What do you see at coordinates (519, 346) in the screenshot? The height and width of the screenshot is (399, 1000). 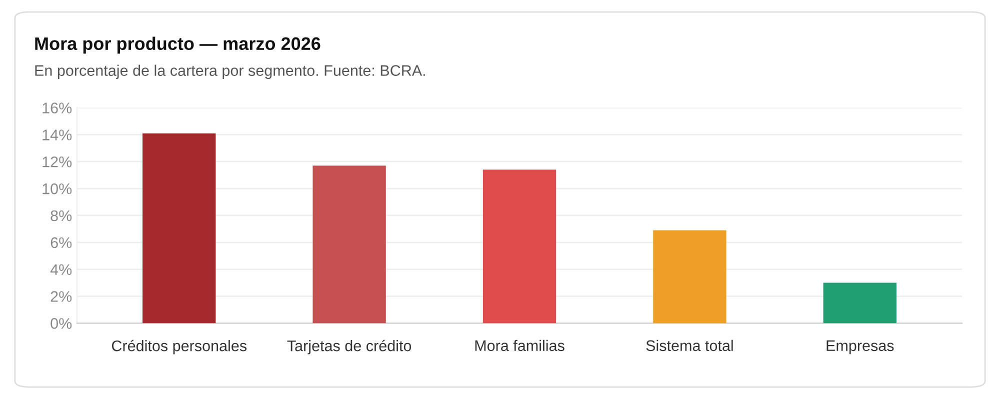 I see `x-tick-label: Mora familias` at bounding box center [519, 346].